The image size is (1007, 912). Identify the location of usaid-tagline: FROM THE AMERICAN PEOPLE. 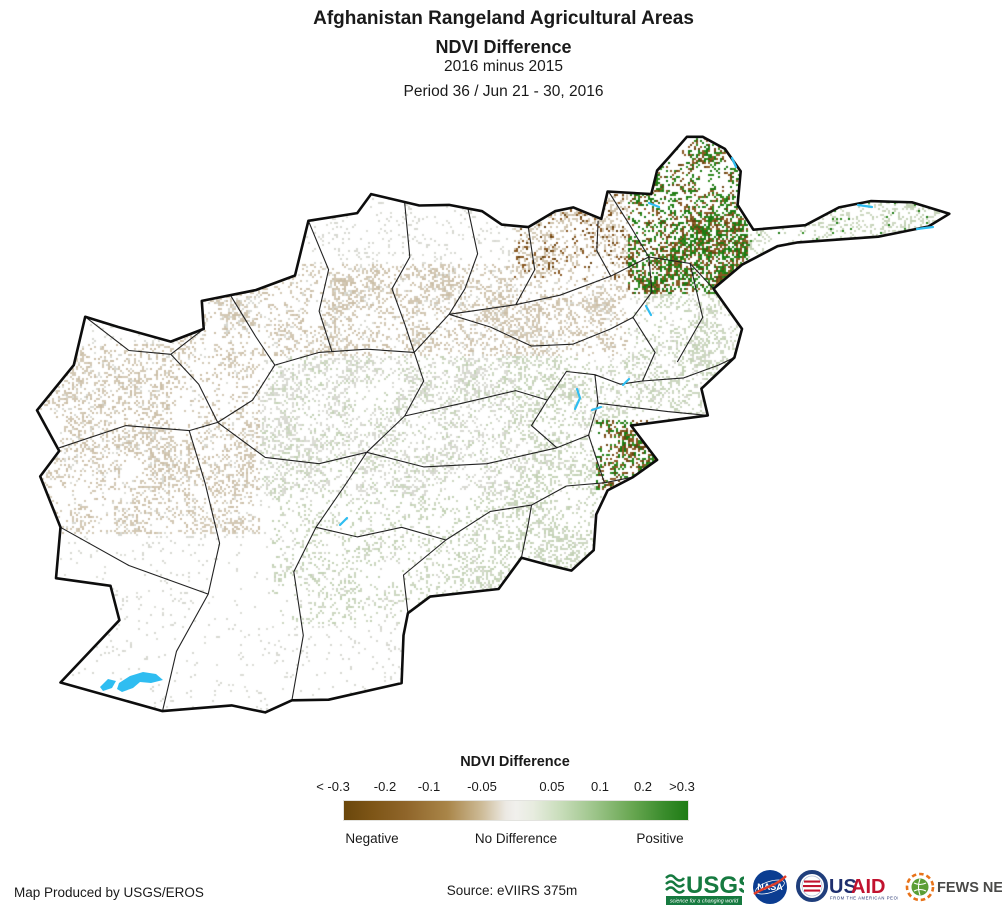
(864, 898).